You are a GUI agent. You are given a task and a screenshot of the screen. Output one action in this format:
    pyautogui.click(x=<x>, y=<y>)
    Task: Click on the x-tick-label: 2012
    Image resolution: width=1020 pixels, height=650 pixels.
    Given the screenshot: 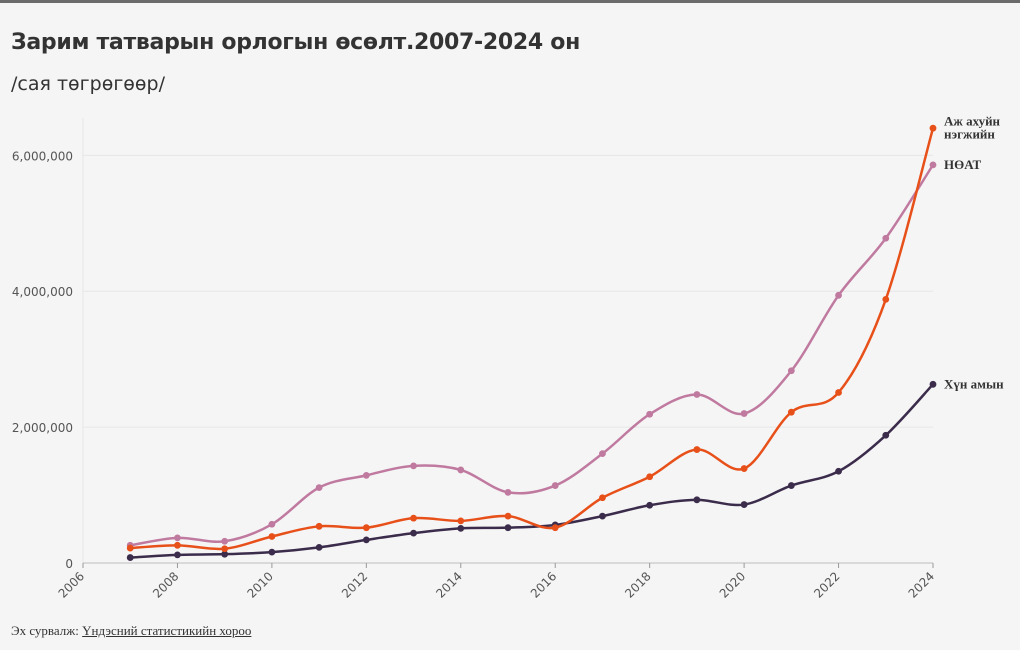 What is the action you would take?
    pyautogui.click(x=354, y=584)
    